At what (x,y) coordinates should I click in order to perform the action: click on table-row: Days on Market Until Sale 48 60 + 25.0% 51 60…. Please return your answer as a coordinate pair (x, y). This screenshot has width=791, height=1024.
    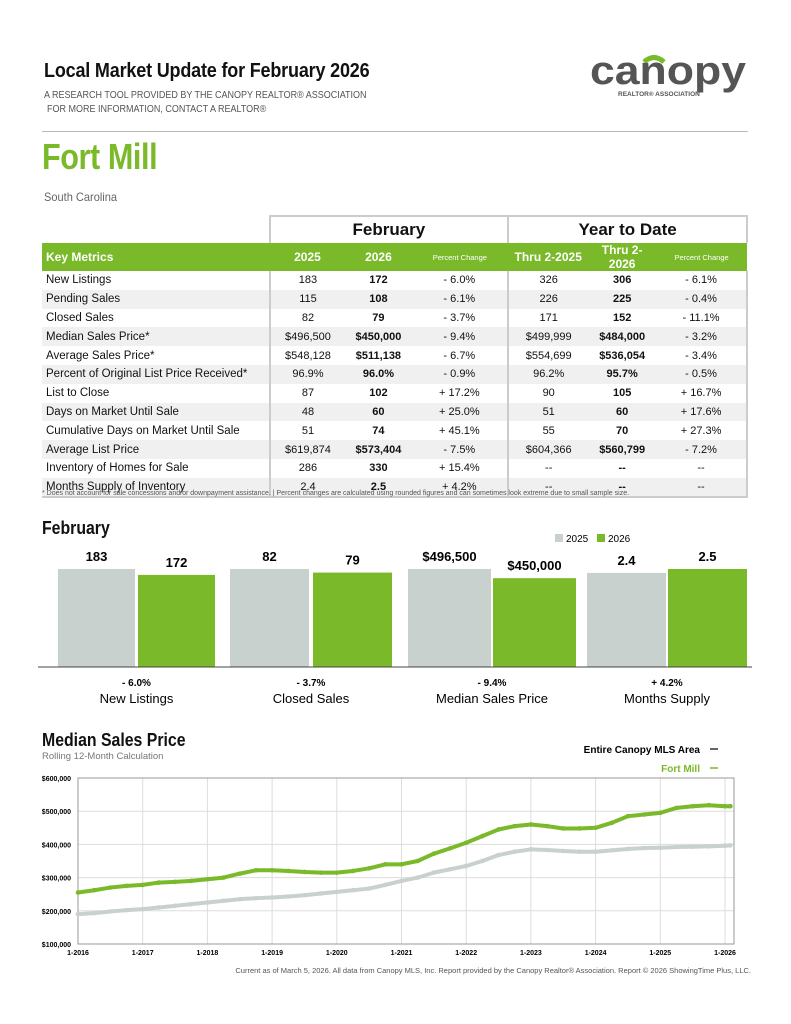
    Looking at the image, I should click on (395, 412).